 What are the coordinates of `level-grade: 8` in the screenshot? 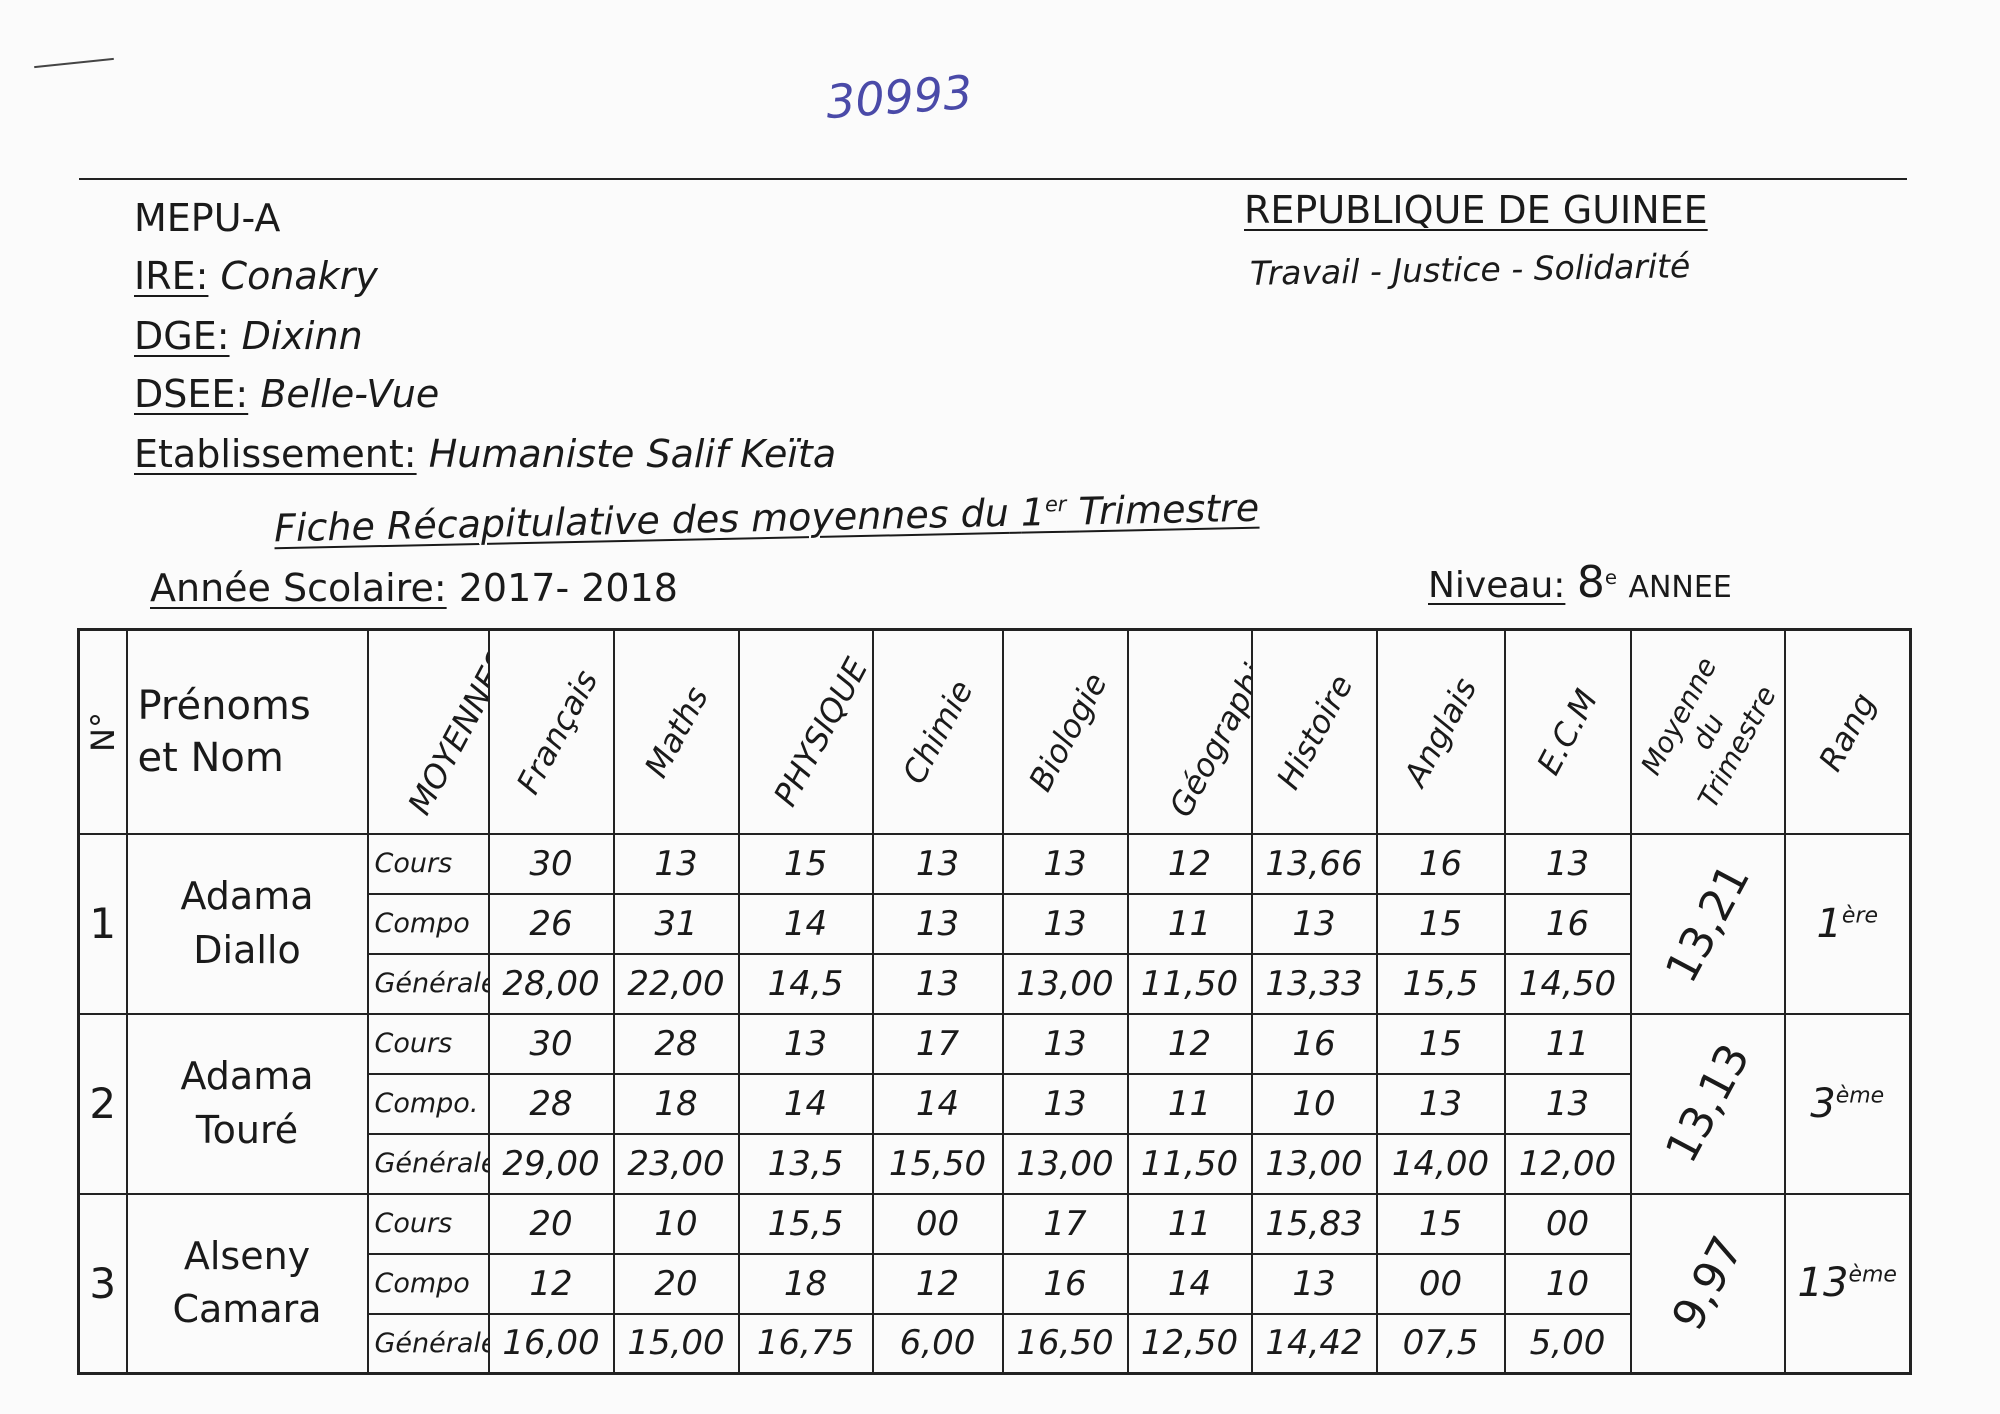 It's located at (1590, 582).